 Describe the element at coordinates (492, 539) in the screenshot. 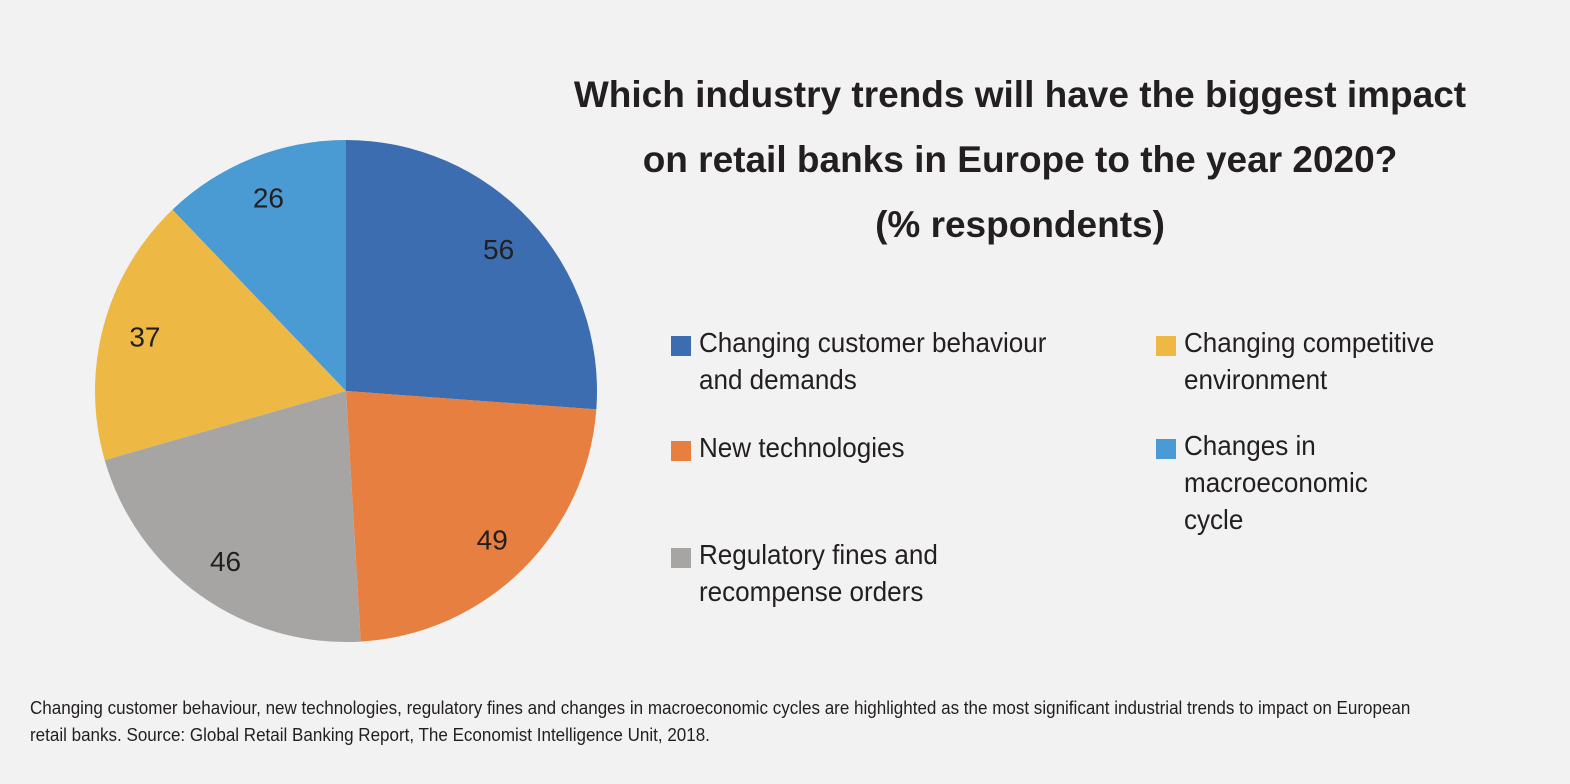

I see `data-label: 49` at that location.